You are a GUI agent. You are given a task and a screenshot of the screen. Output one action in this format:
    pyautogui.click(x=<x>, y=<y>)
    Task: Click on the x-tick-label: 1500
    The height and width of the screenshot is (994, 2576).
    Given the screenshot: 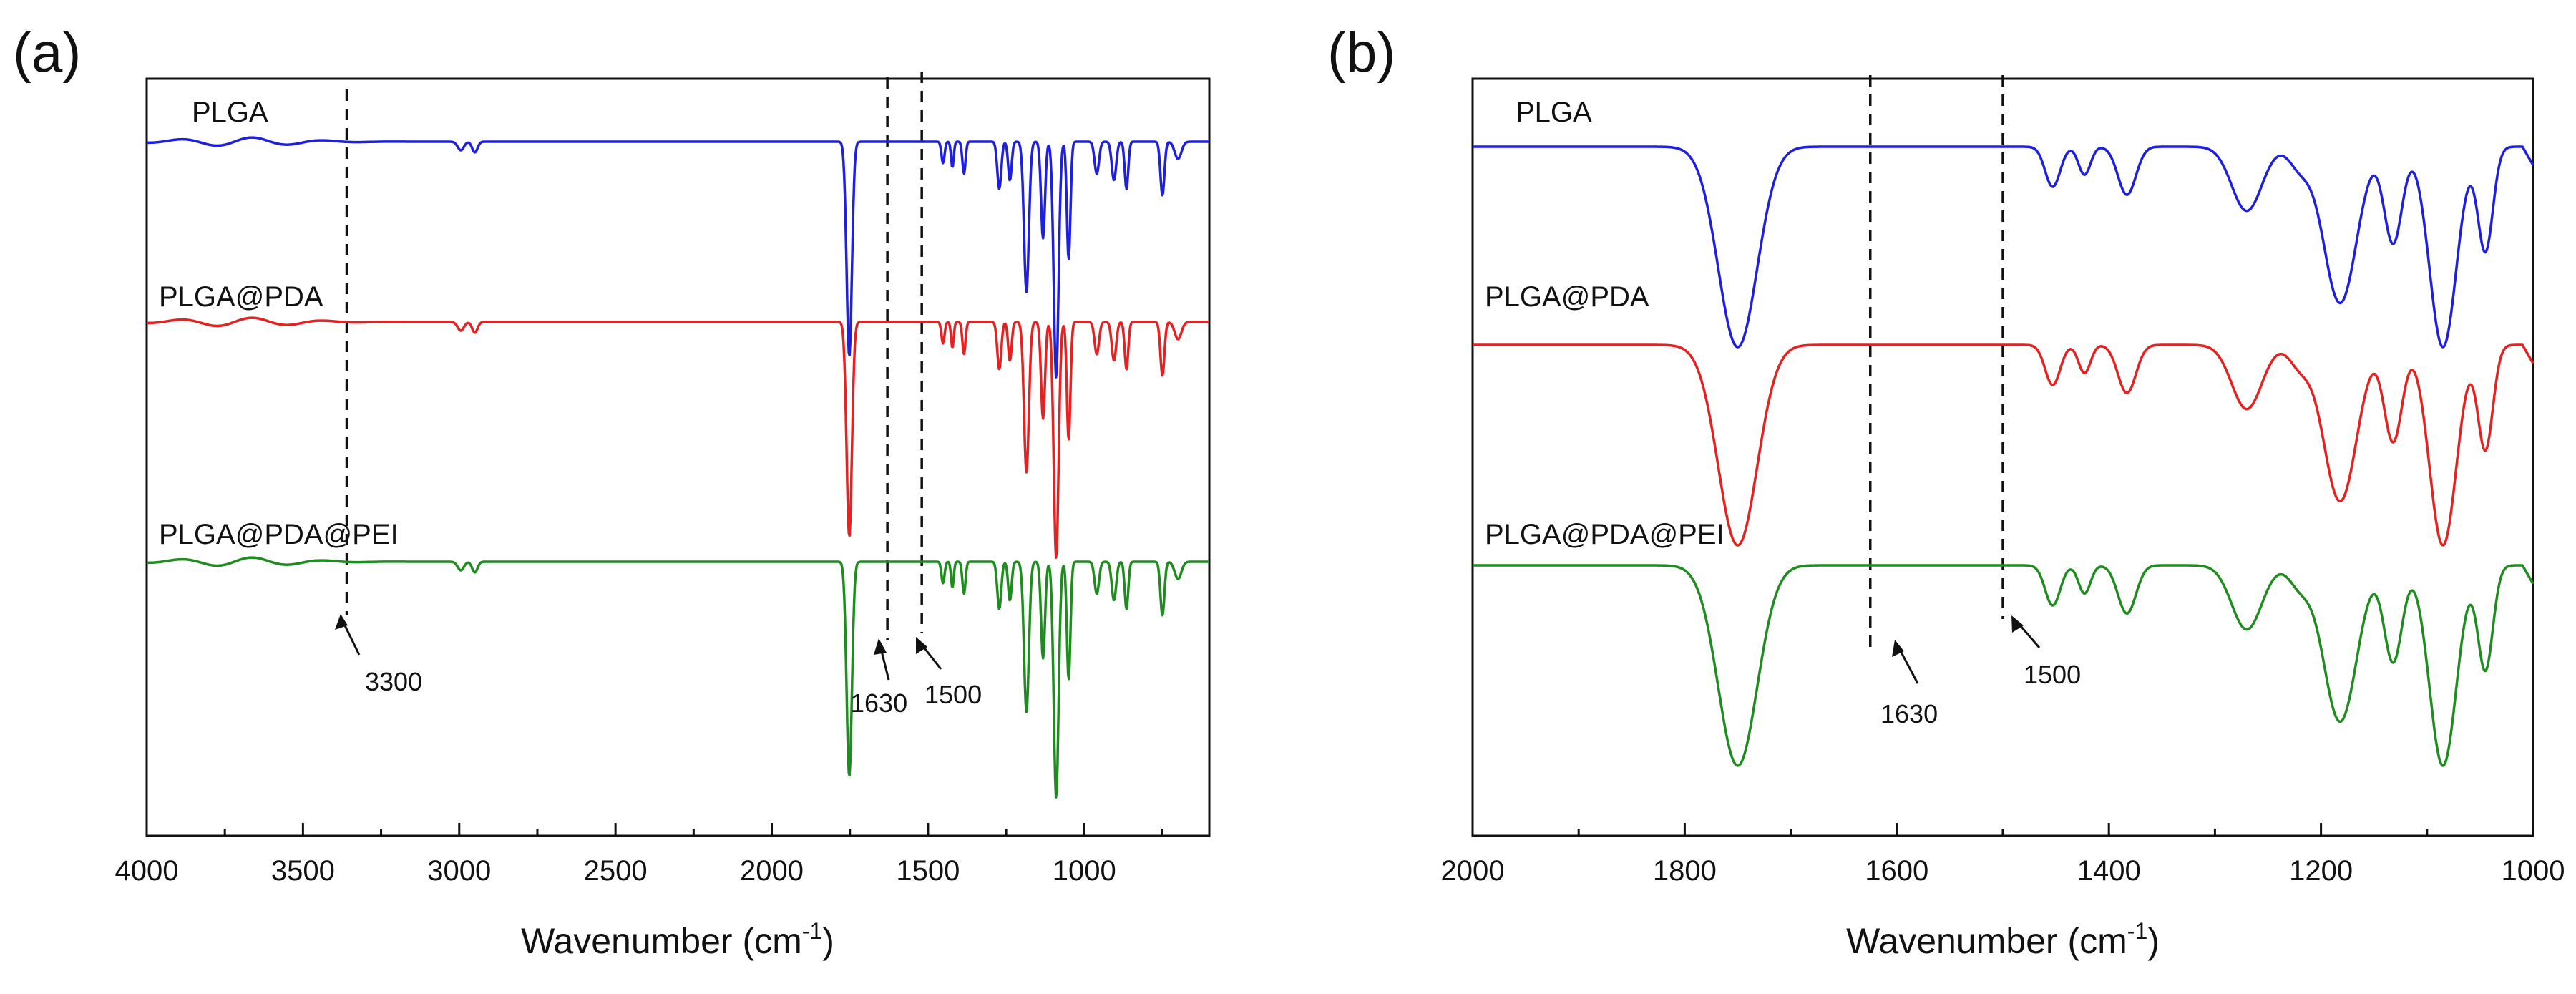 What is the action you would take?
    pyautogui.click(x=928, y=871)
    